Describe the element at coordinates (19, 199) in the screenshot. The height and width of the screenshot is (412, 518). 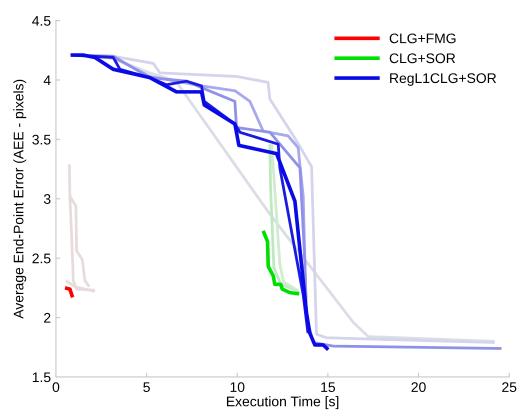
I see `y-axis-title: Average End-Point Error (AEE - pixels)` at that location.